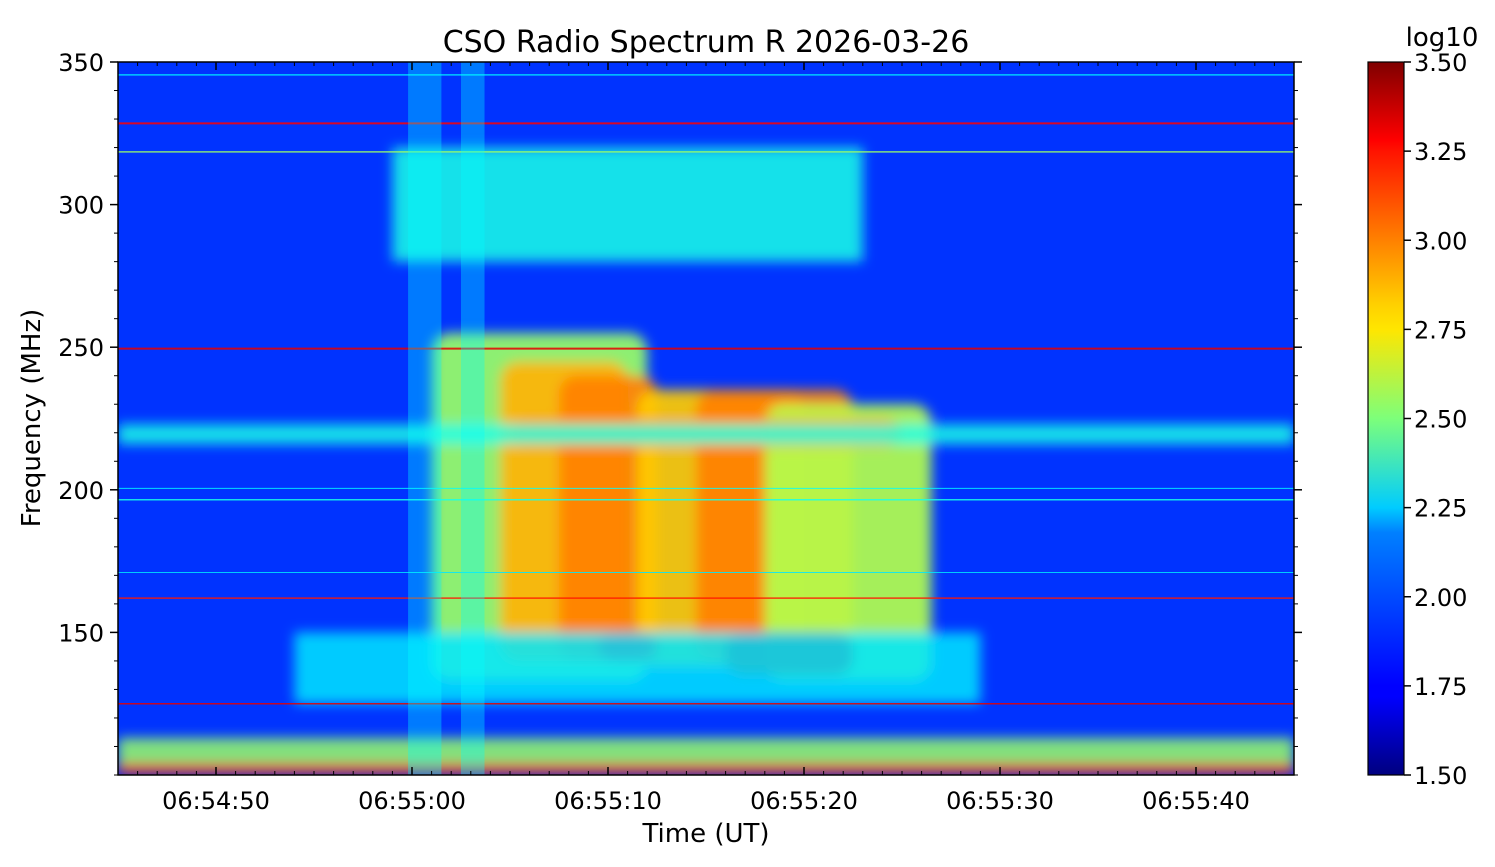  What do you see at coordinates (804, 801) in the screenshot?
I see `x-tick-label: 06:55:20` at bounding box center [804, 801].